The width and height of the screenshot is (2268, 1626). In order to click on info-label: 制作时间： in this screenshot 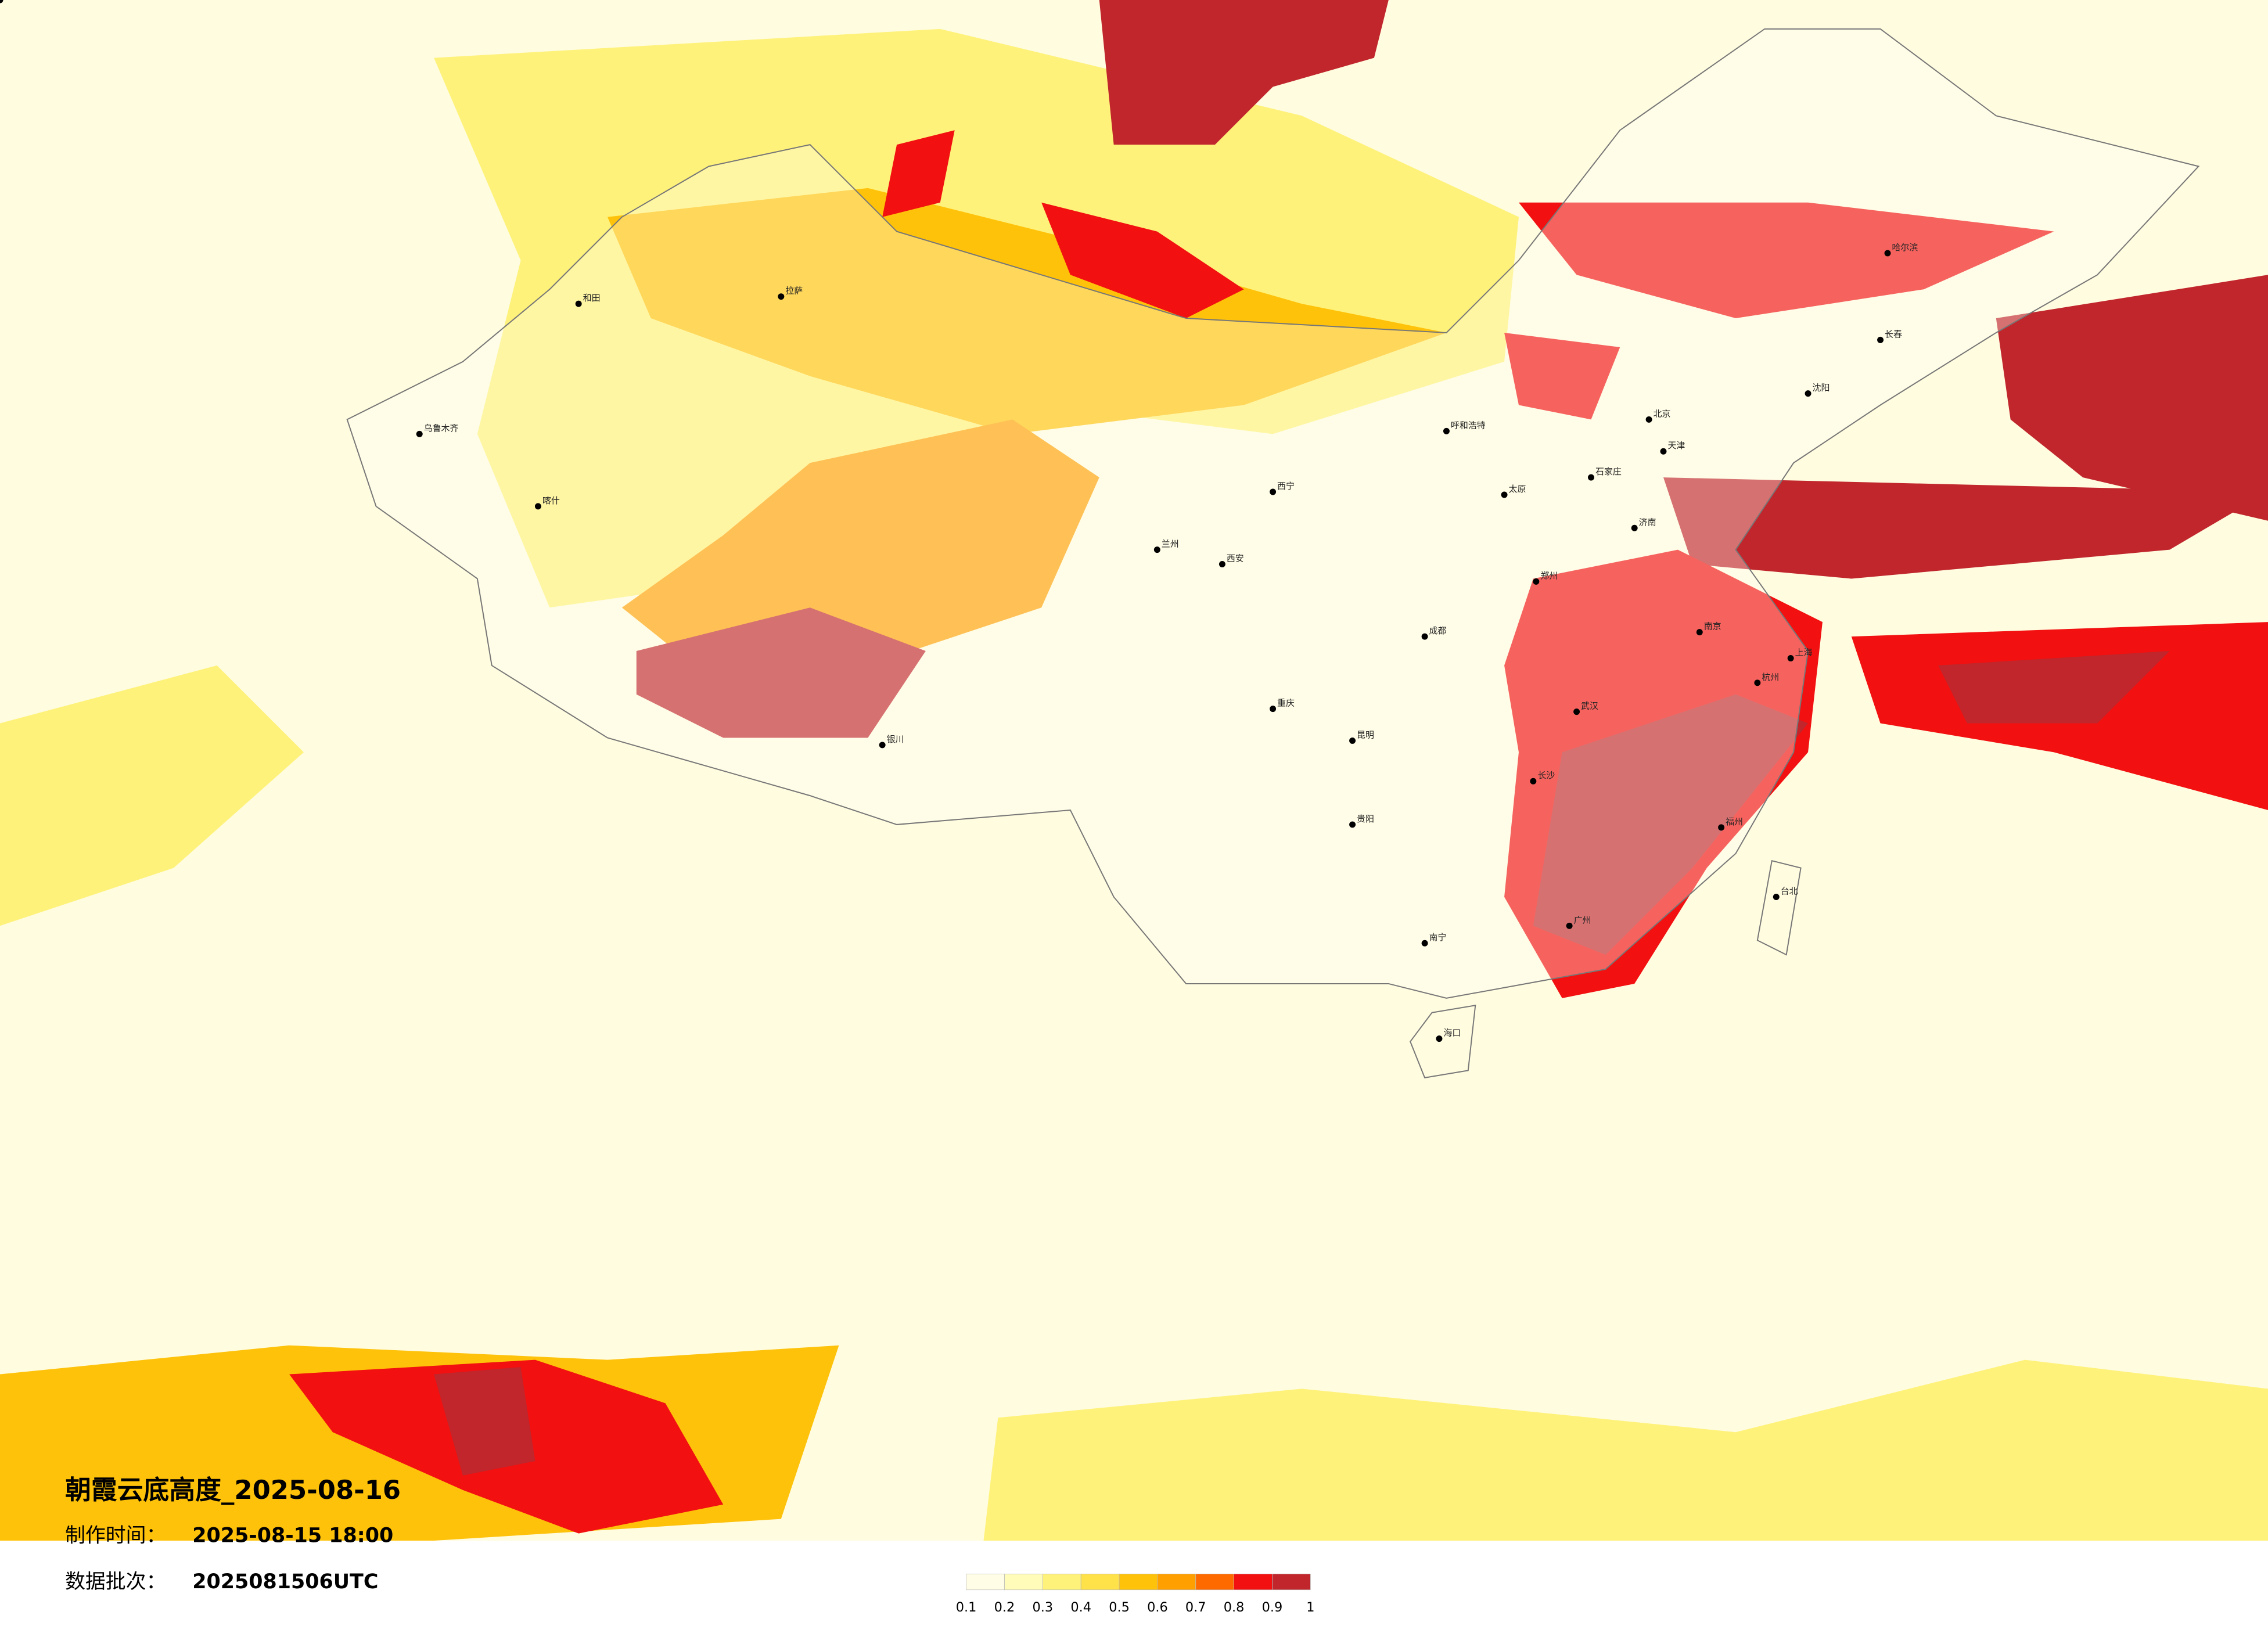, I will do `click(115, 1536)`.